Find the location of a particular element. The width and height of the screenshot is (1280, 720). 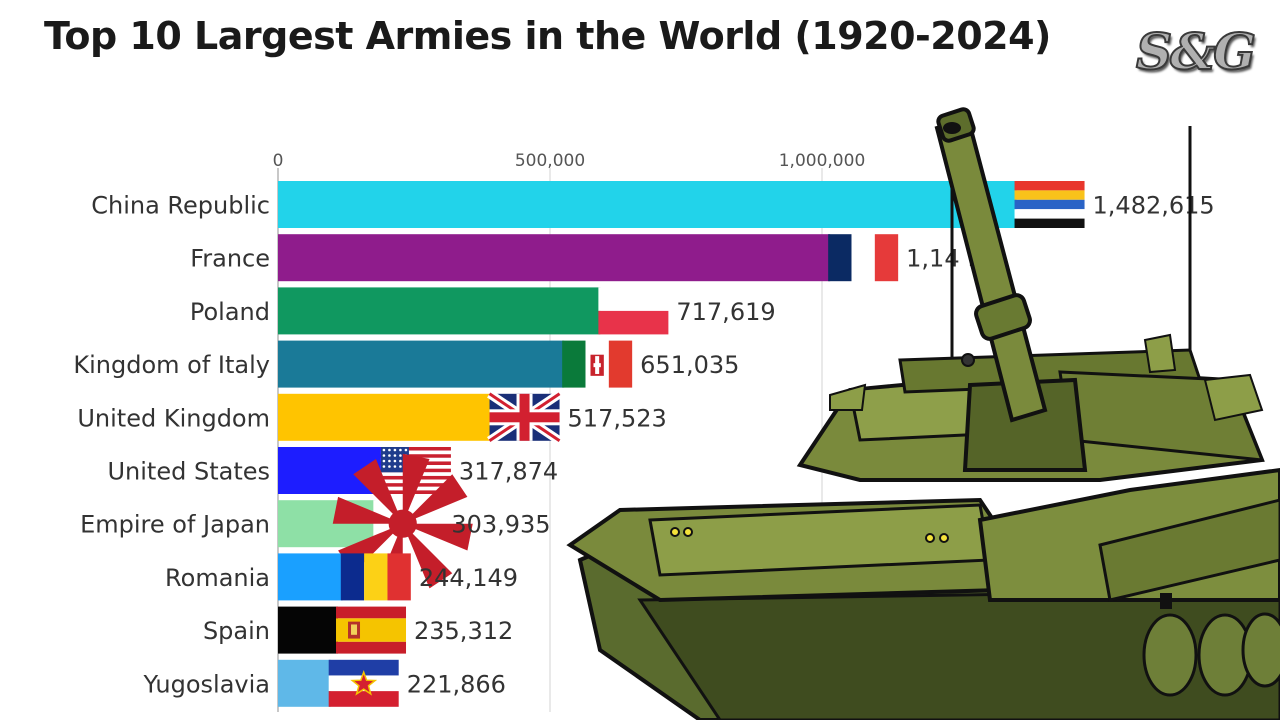

bar-row: Poland 717,619 is located at coordinates (483, 311).